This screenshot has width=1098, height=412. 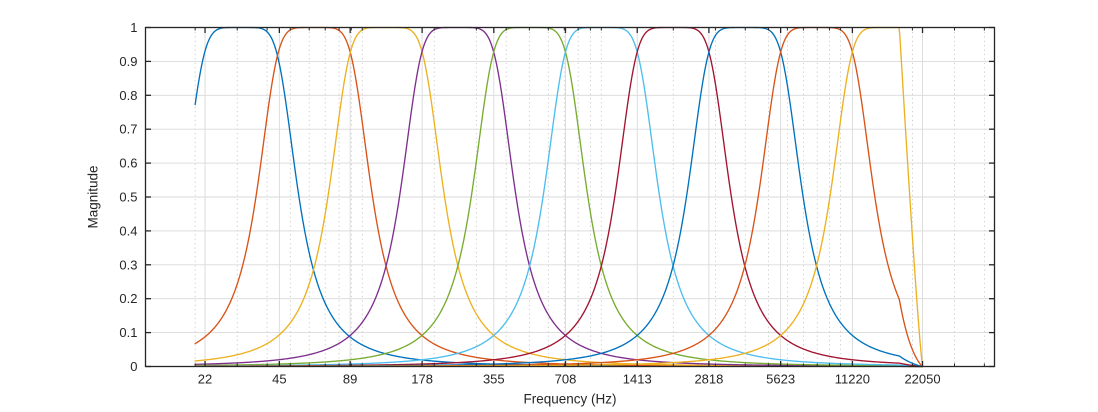 I want to click on y-tick-label: 0.1, so click(x=128, y=332).